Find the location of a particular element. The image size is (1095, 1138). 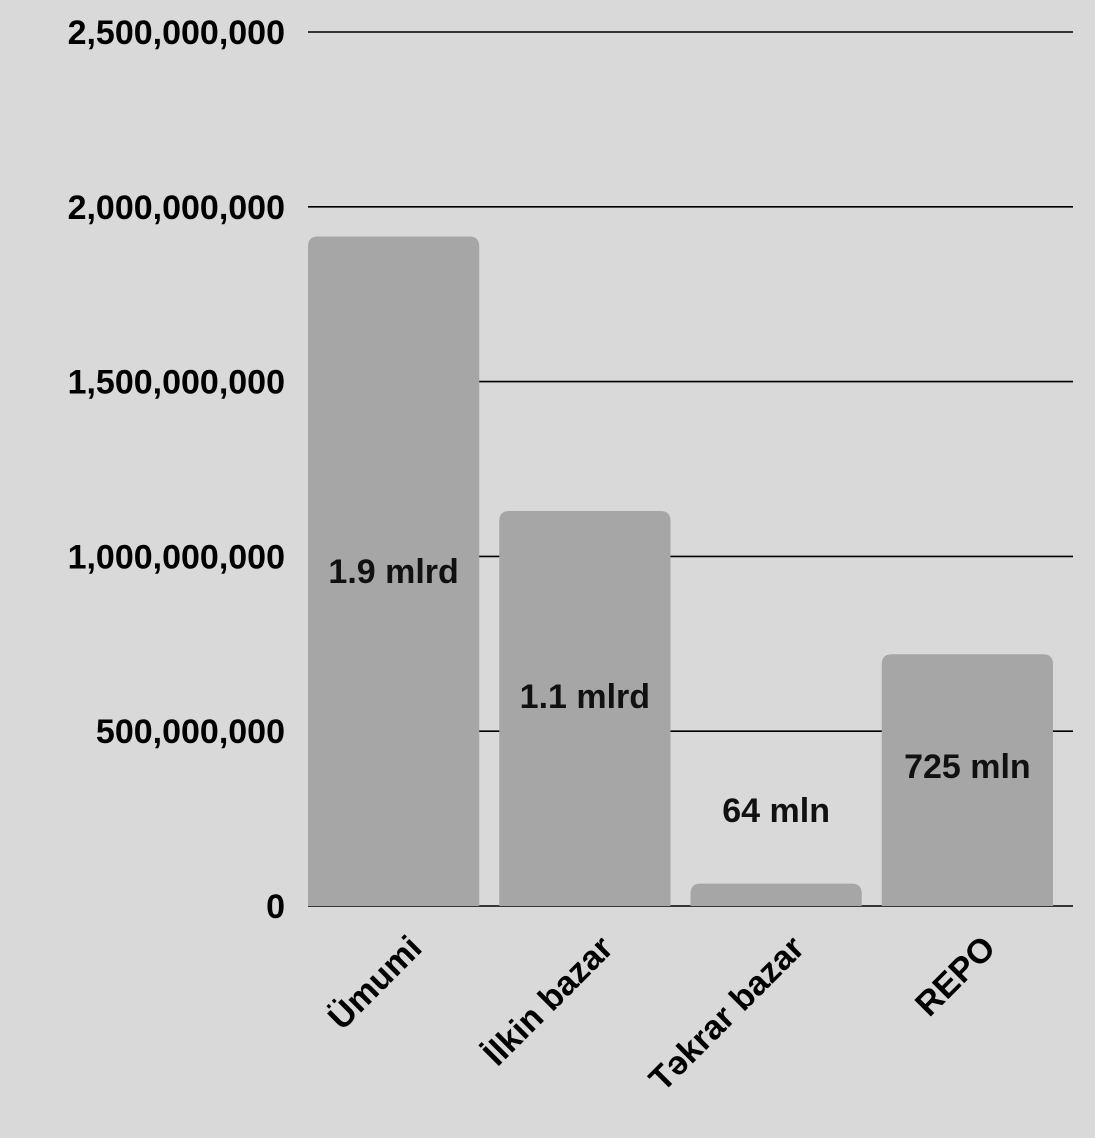

bar-umumi is located at coordinates (394, 571).